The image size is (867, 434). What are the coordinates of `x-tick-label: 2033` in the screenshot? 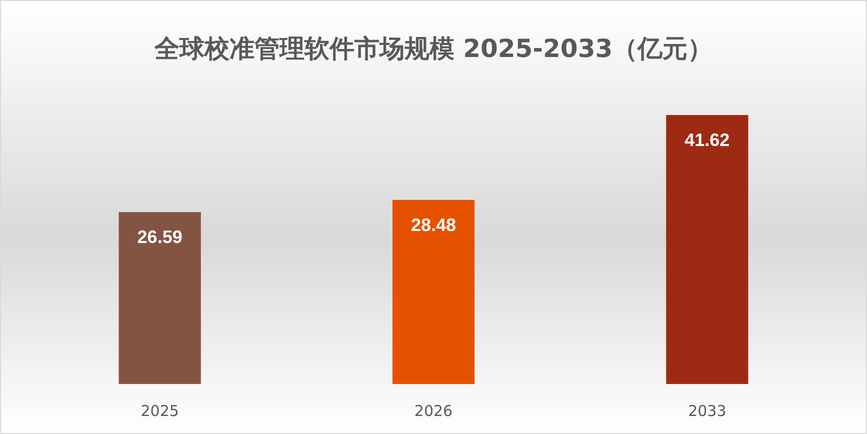 It's located at (707, 411).